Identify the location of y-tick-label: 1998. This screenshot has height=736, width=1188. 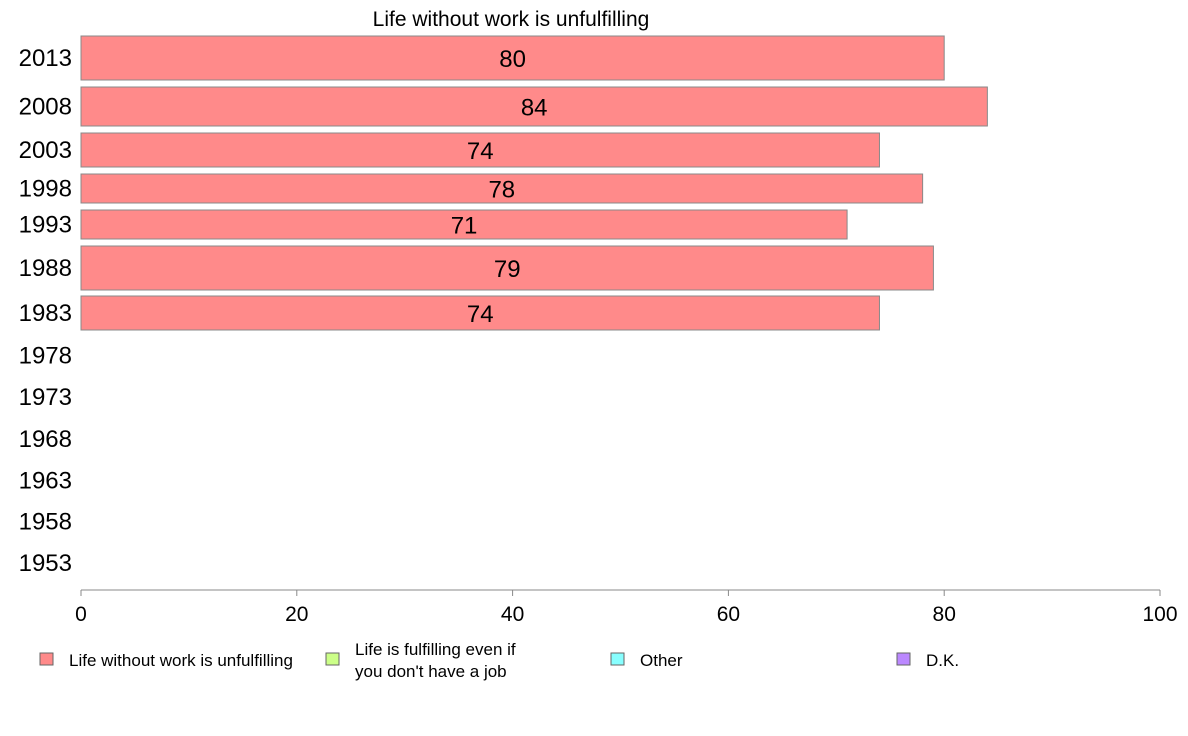
(45, 189).